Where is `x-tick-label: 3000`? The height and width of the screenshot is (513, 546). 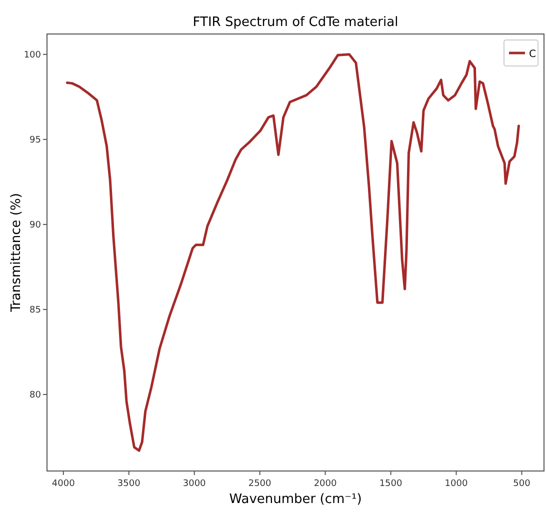 x-tick-label: 3000 is located at coordinates (194, 484).